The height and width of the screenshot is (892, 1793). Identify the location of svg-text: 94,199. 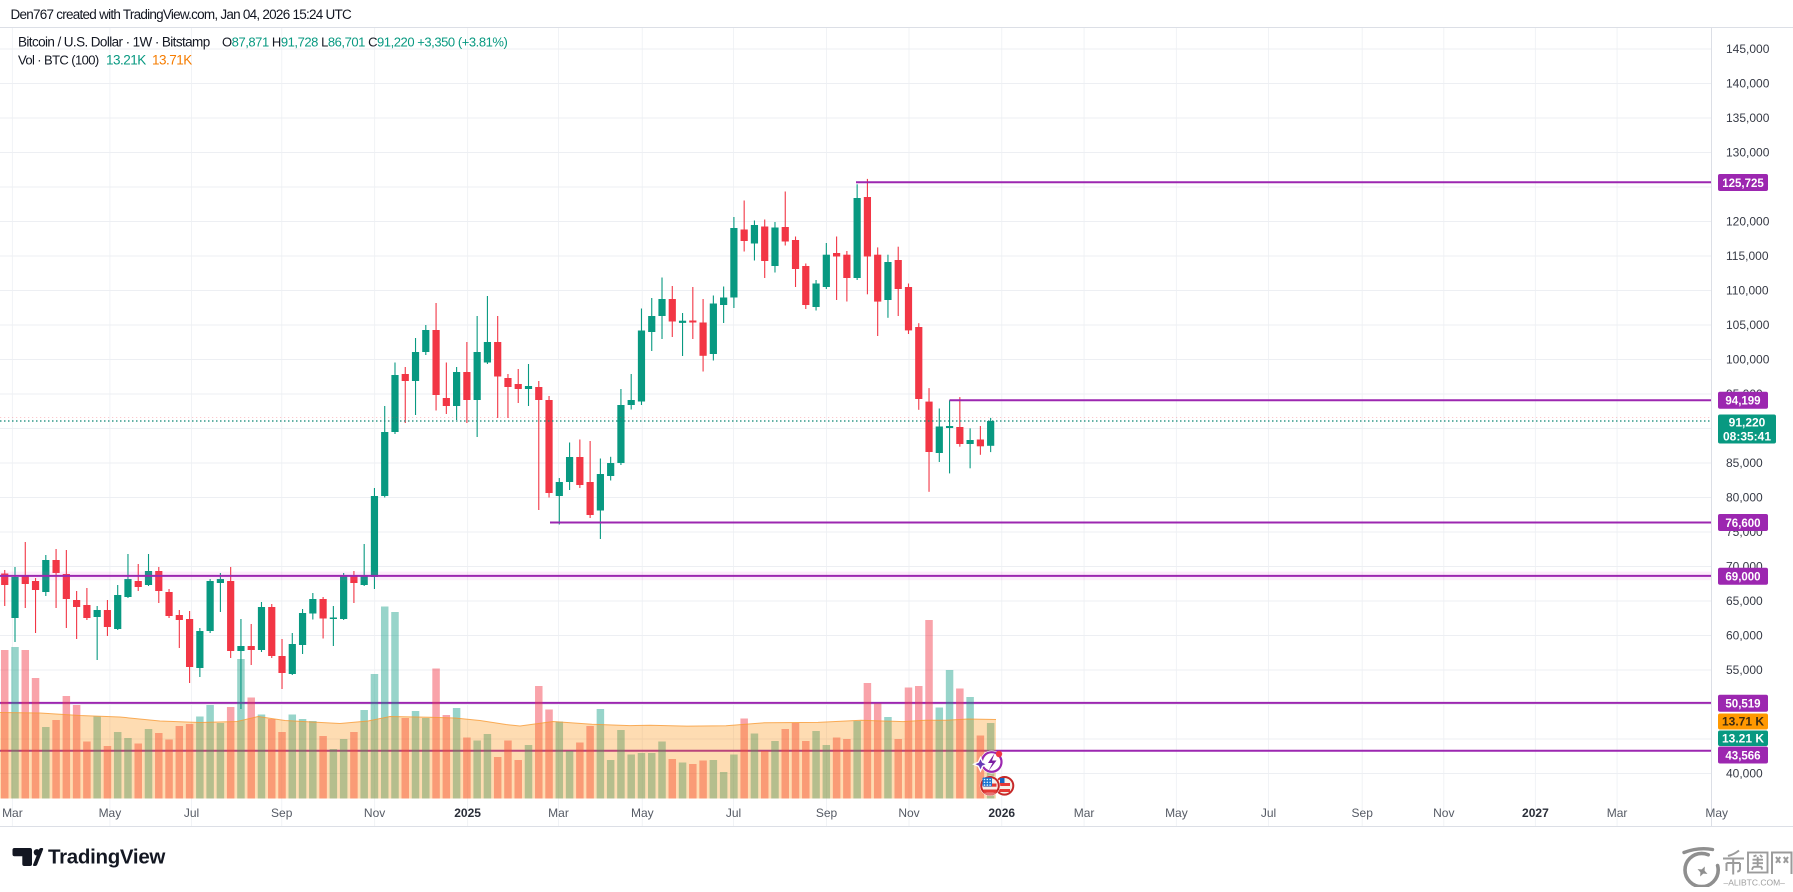
(1742, 402).